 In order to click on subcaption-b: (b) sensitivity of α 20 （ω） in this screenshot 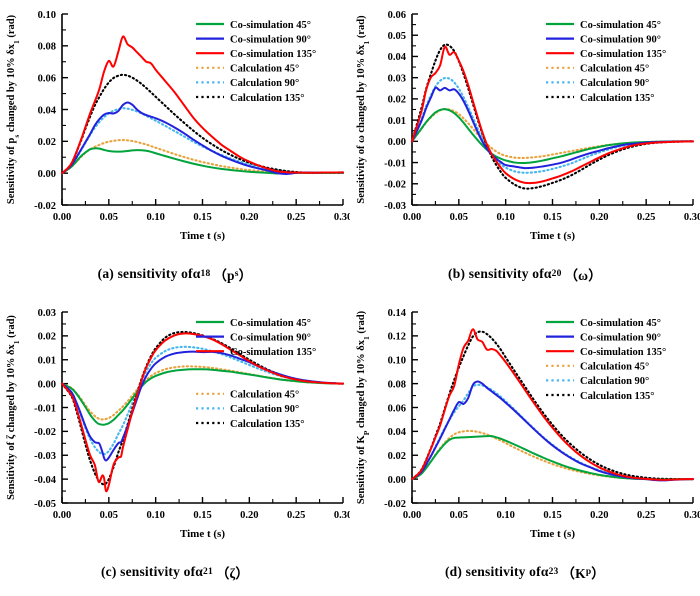, I will do `click(525, 274)`.